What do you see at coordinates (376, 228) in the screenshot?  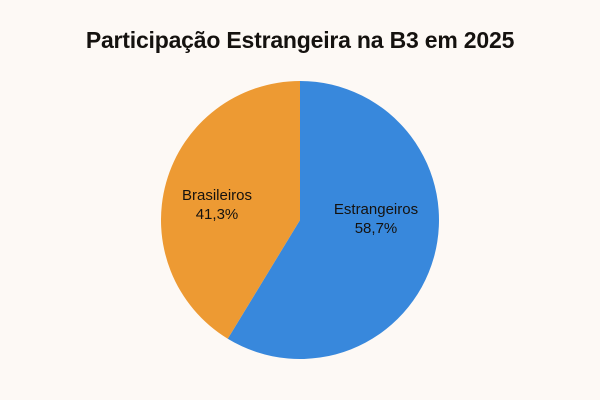 I see `pie-label-estrangeiros-value: 58,7%` at bounding box center [376, 228].